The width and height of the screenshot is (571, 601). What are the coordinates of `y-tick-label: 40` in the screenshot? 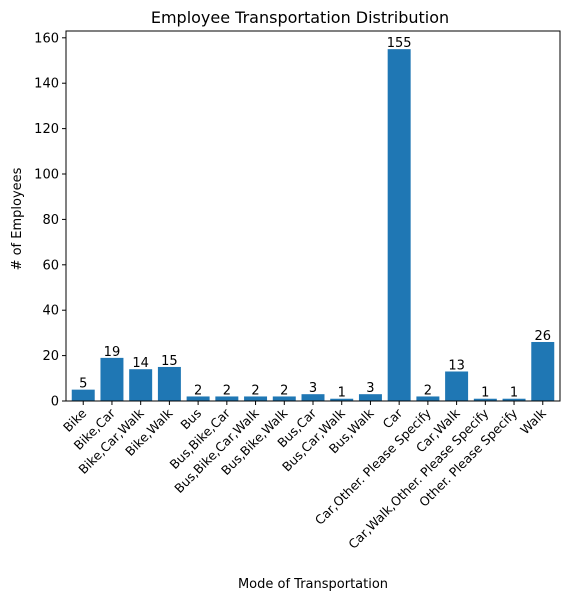 It's located at (50, 311).